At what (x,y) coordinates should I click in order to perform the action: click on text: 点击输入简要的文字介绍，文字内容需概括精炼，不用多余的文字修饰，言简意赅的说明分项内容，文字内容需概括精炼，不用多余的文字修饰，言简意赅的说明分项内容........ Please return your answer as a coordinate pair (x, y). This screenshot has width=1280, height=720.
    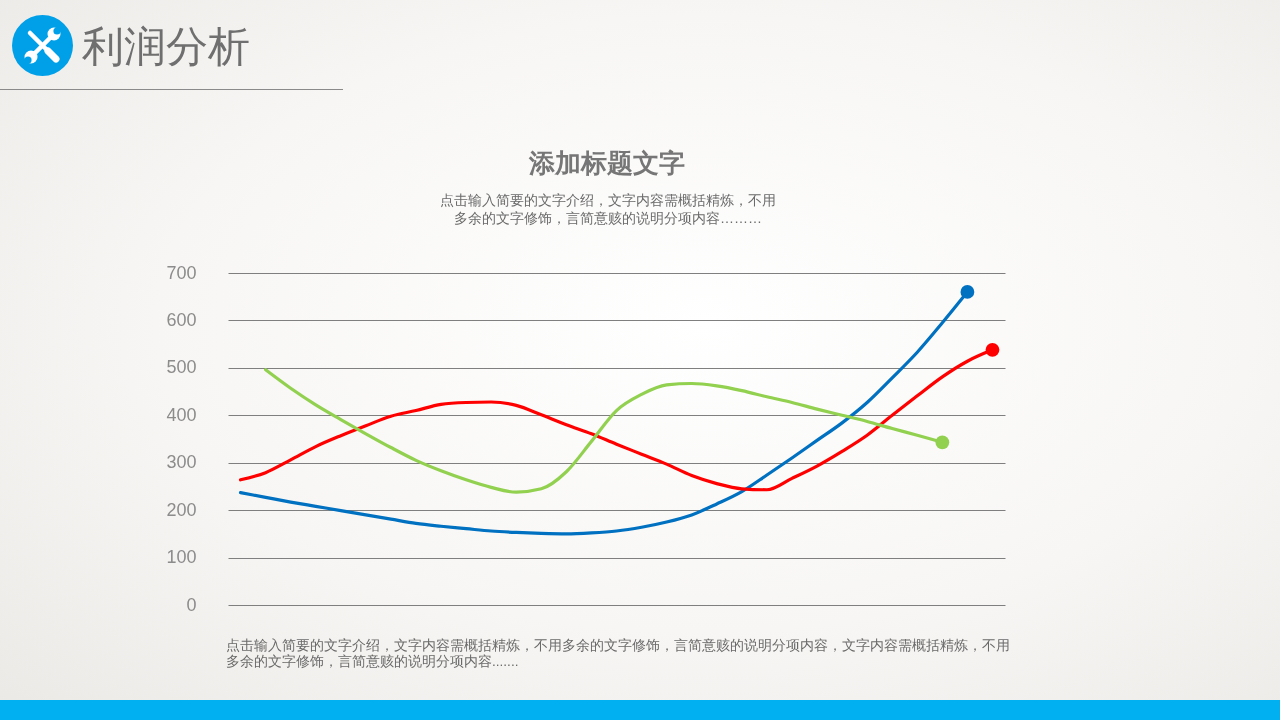
    Looking at the image, I should click on (618, 654).